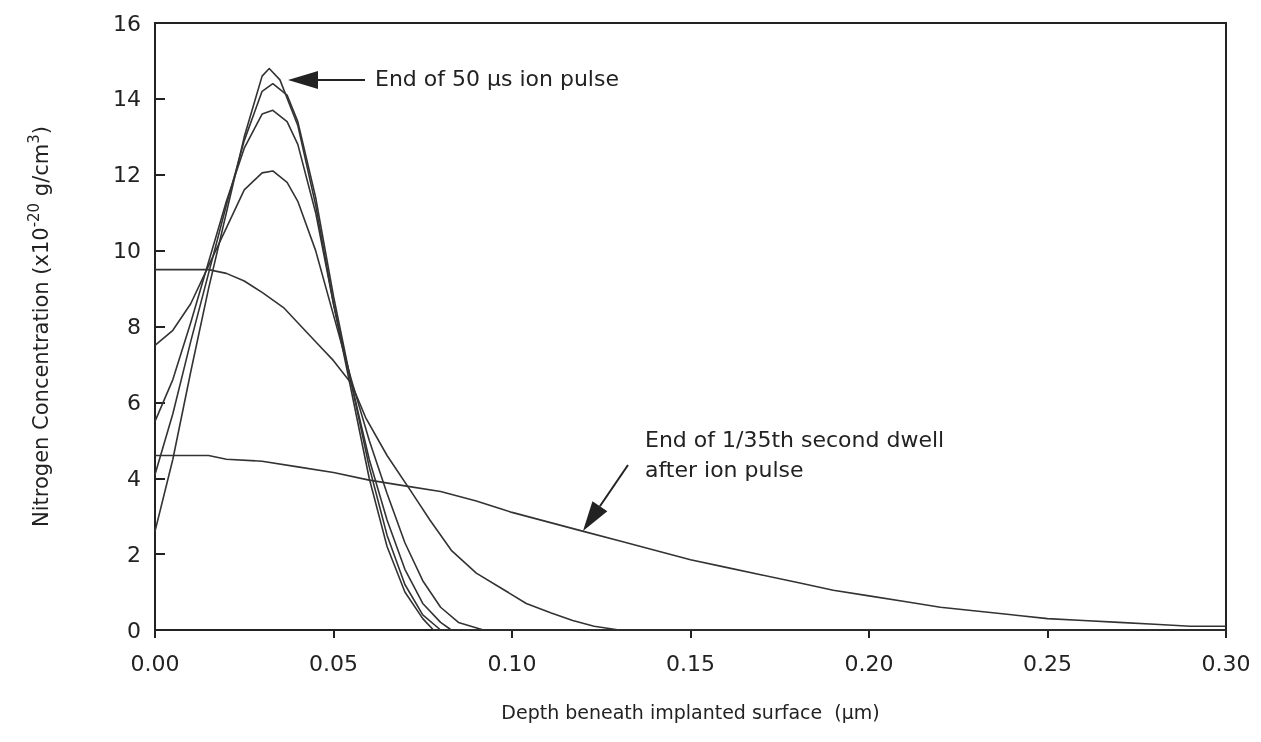  Describe the element at coordinates (497, 79) in the screenshot. I see `annotation: End of 50 µs ion pulse` at that location.